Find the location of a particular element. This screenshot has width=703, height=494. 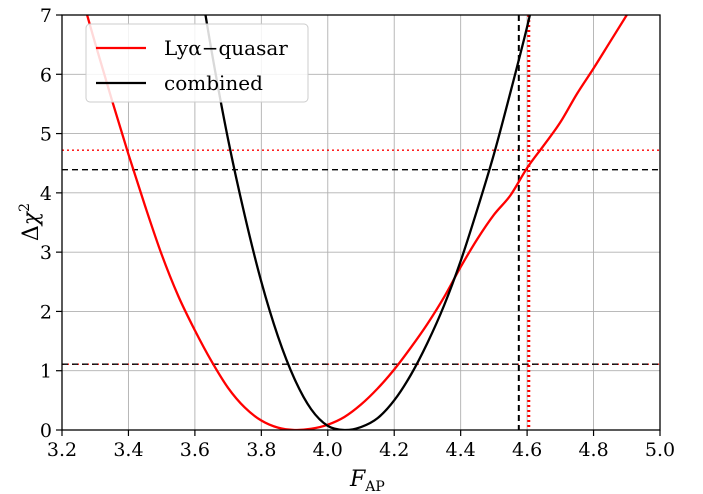

x-tick-label: 4.6 is located at coordinates (527, 450).